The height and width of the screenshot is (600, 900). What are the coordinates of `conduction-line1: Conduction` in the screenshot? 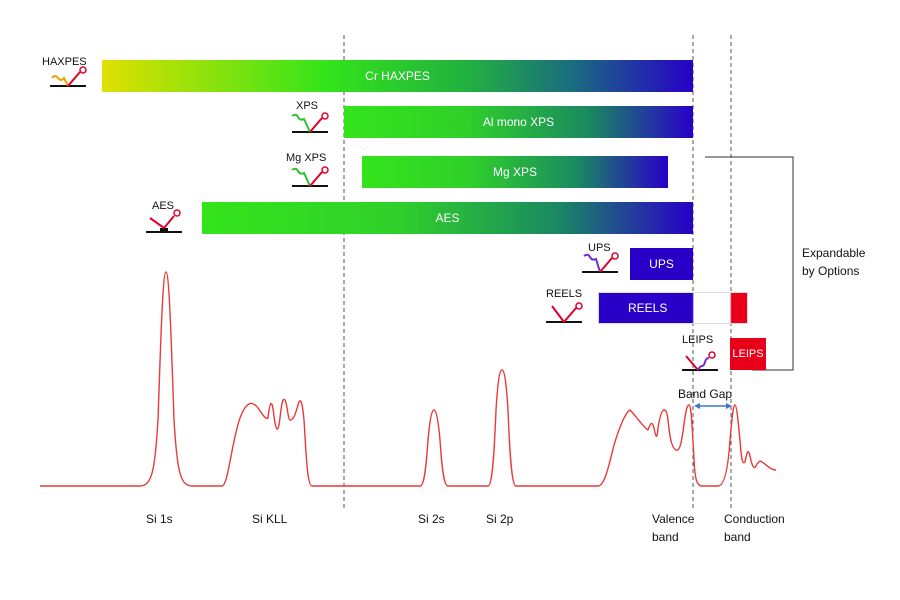 It's located at (754, 519).